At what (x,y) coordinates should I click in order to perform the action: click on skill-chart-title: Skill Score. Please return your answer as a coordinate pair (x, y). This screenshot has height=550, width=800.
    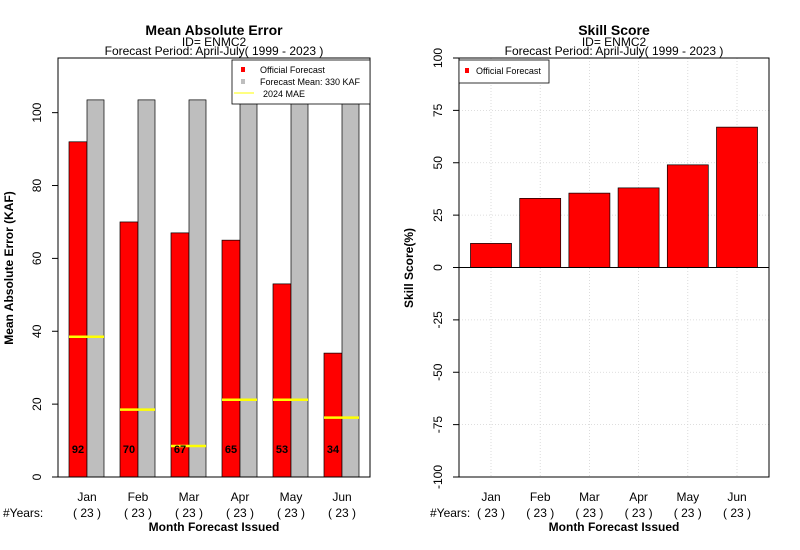
    Looking at the image, I should click on (614, 30).